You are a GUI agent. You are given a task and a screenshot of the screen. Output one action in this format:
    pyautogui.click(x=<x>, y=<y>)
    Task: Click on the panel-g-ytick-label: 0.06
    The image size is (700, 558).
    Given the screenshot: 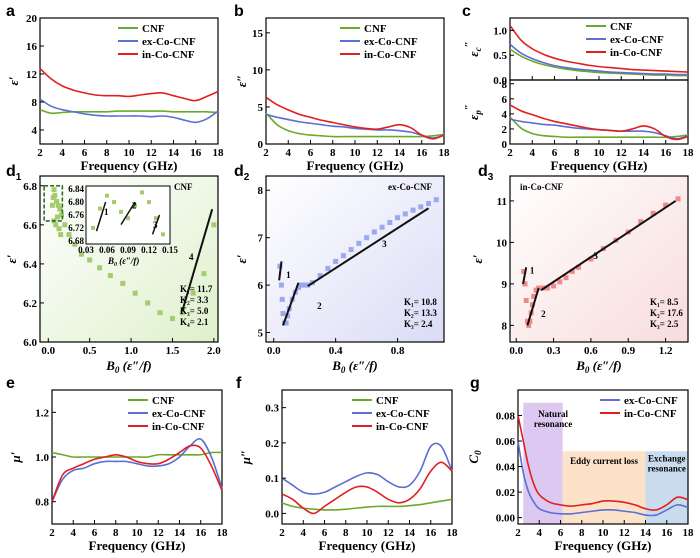 What is the action you would take?
    pyautogui.click(x=506, y=442)
    